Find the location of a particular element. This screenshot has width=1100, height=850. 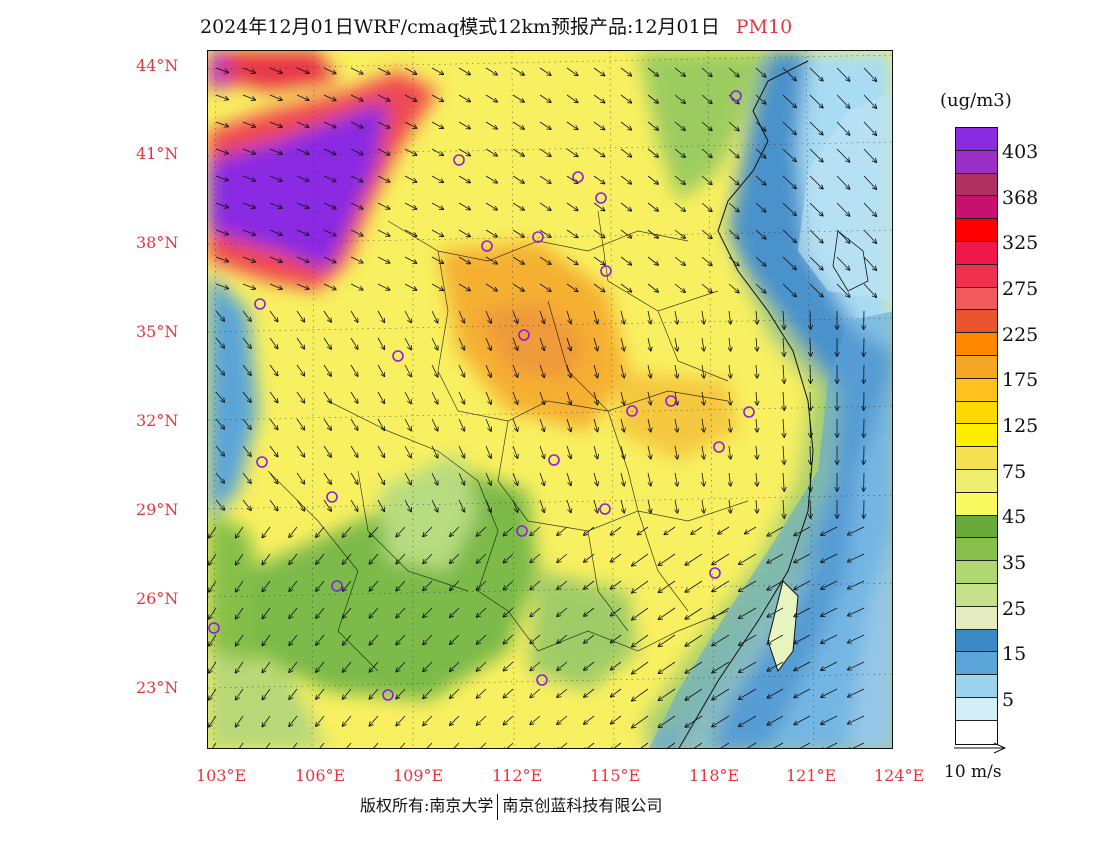

legend-color-cell is located at coordinates (976, 458).